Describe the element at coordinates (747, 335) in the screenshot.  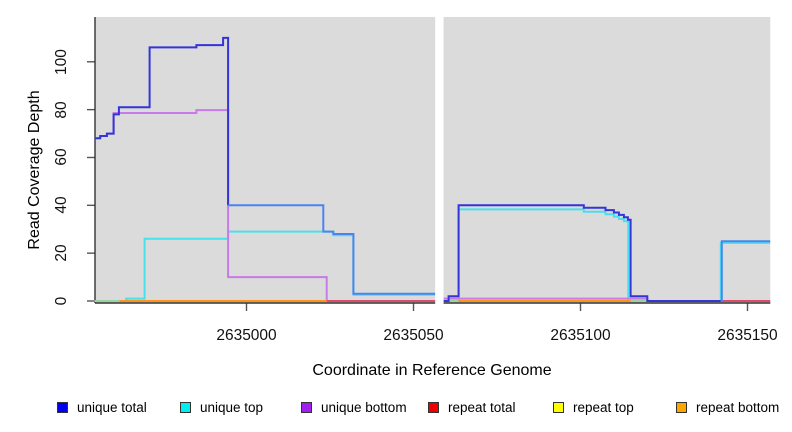
I see `x-tick-label: 2635150` at that location.